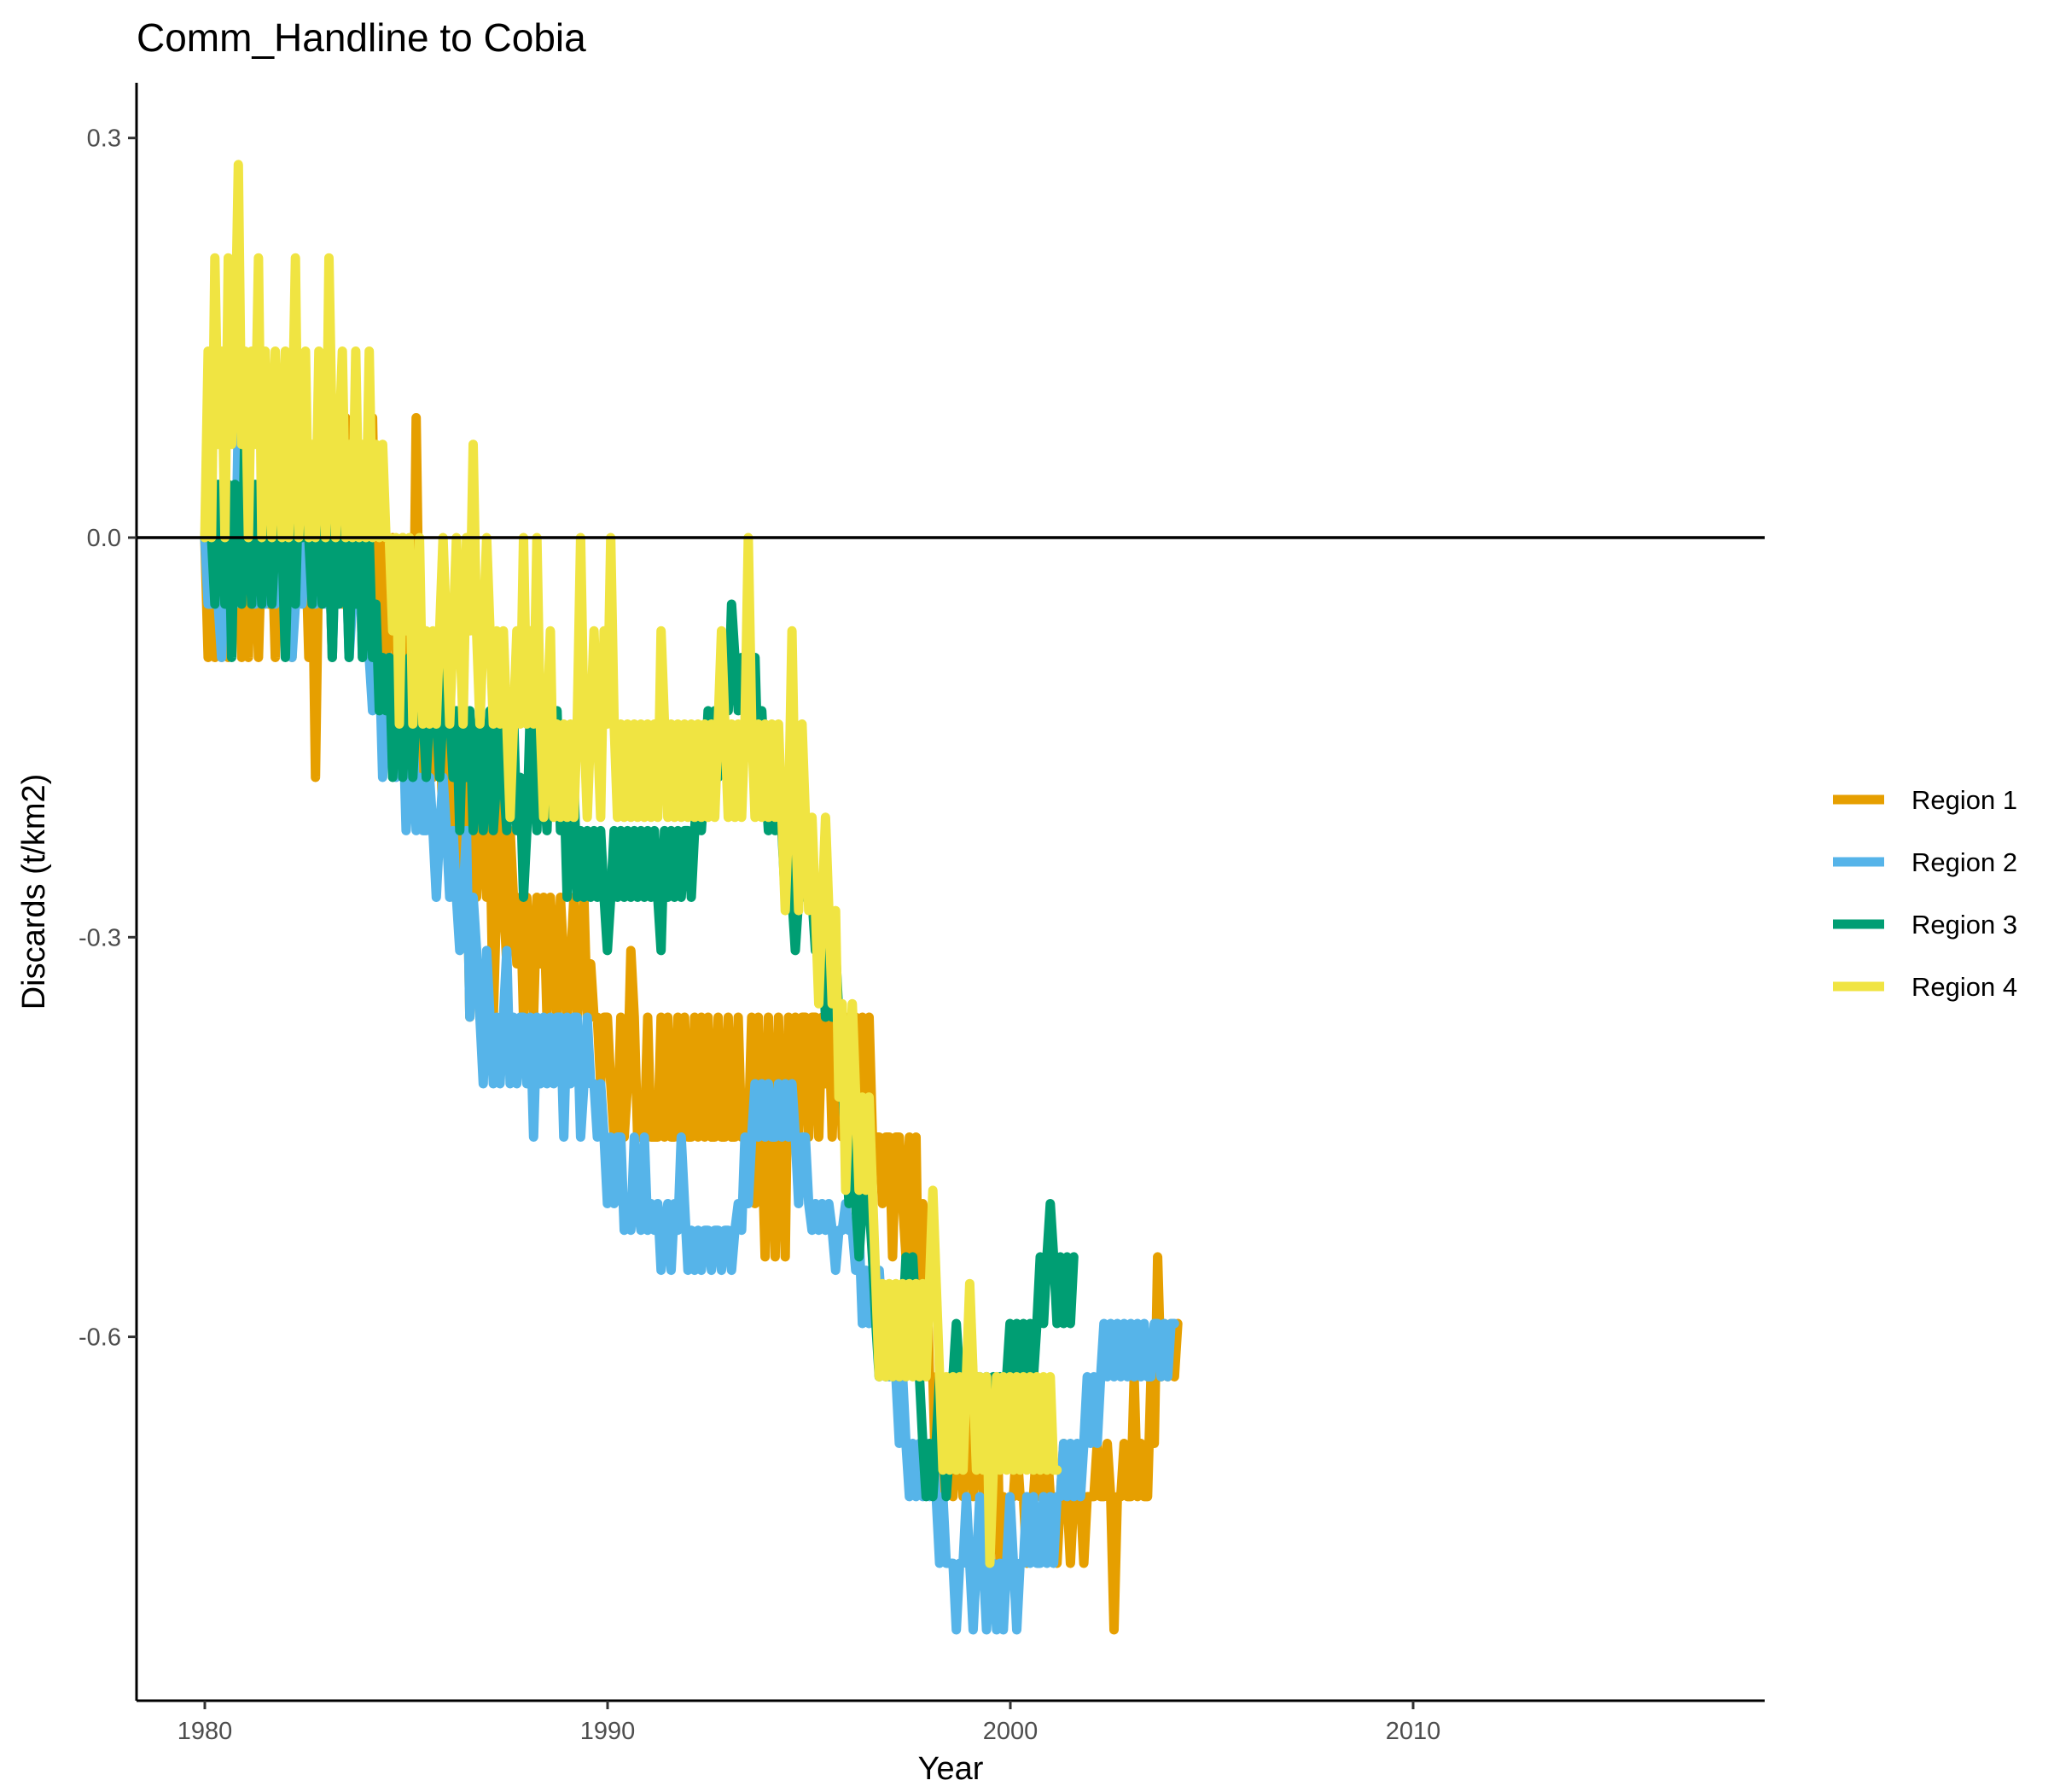 The height and width of the screenshot is (1792, 2048). I want to click on legend-label-region-2: Region 2, so click(1964, 862).